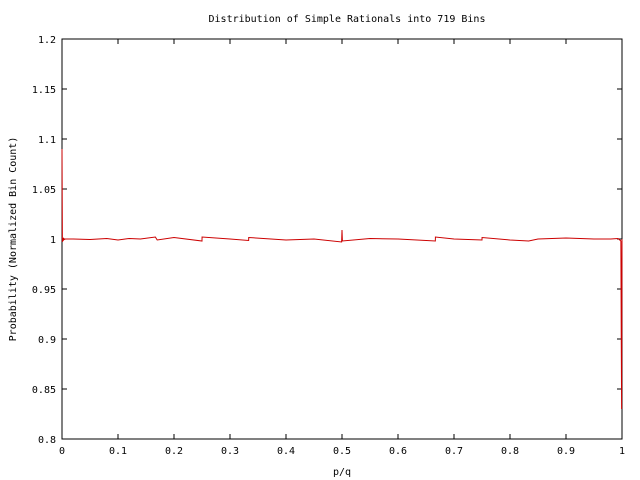 The image size is (640, 480). I want to click on y-tick-label: 0.85, so click(44, 390).